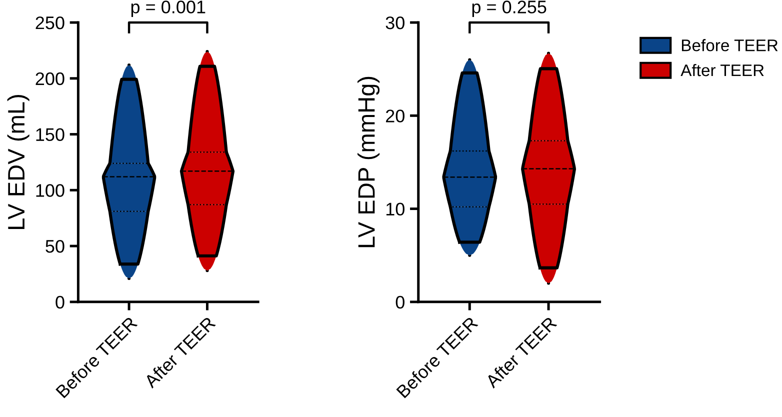 The image size is (782, 417). I want to click on y-tick-label: 100, so click(50, 190).